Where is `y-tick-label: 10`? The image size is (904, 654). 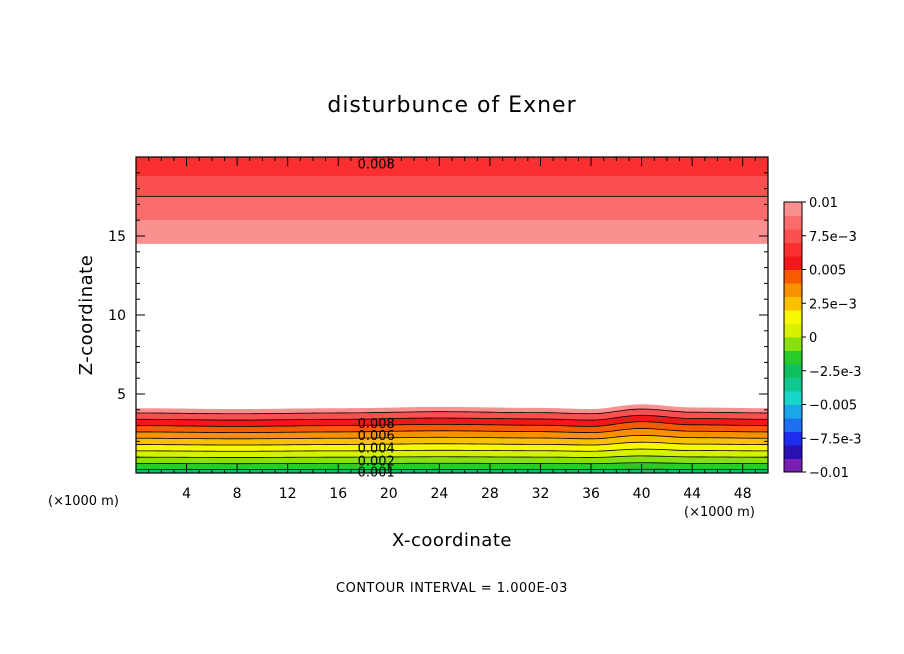 y-tick-label: 10 is located at coordinates (117, 316).